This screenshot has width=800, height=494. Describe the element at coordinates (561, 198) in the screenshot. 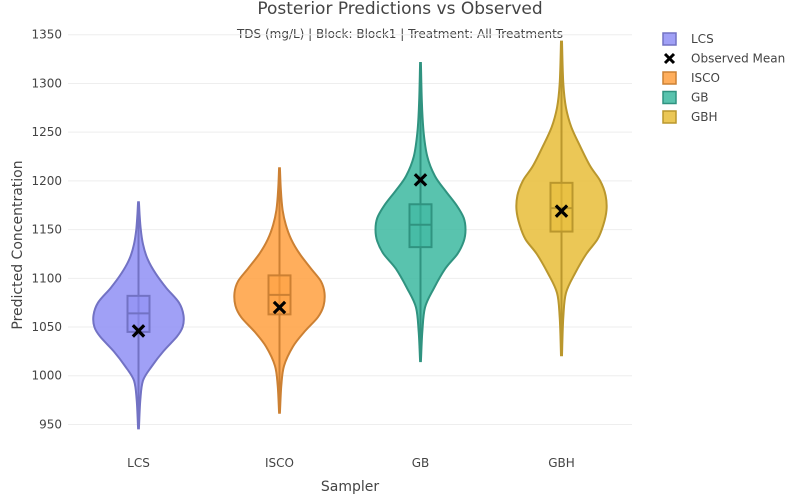

I see `violin-group-gbh` at that location.